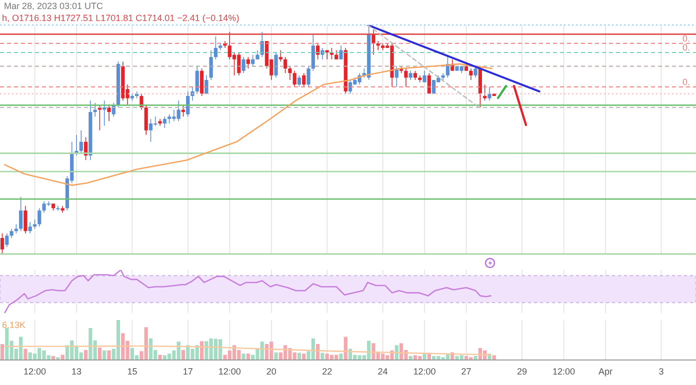 Image resolution: width=696 pixels, height=385 pixels. Describe the element at coordinates (132, 371) in the screenshot. I see `x-tick-label: 15` at that location.